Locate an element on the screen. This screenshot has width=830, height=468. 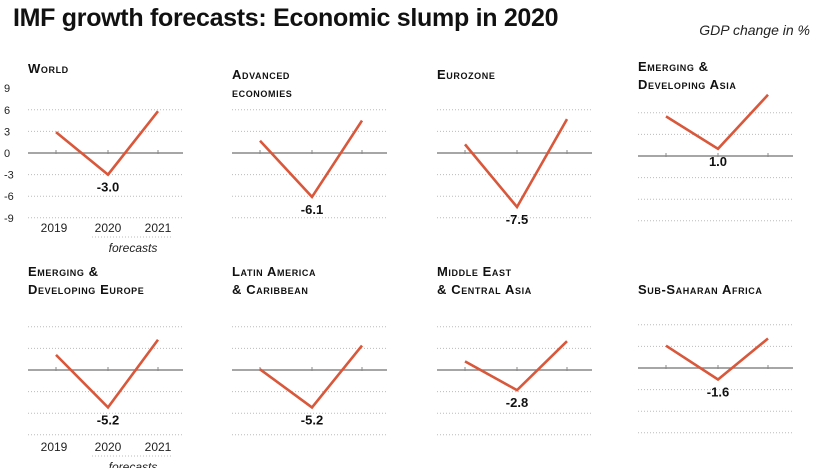
panel-label-line: economies is located at coordinates (262, 92).